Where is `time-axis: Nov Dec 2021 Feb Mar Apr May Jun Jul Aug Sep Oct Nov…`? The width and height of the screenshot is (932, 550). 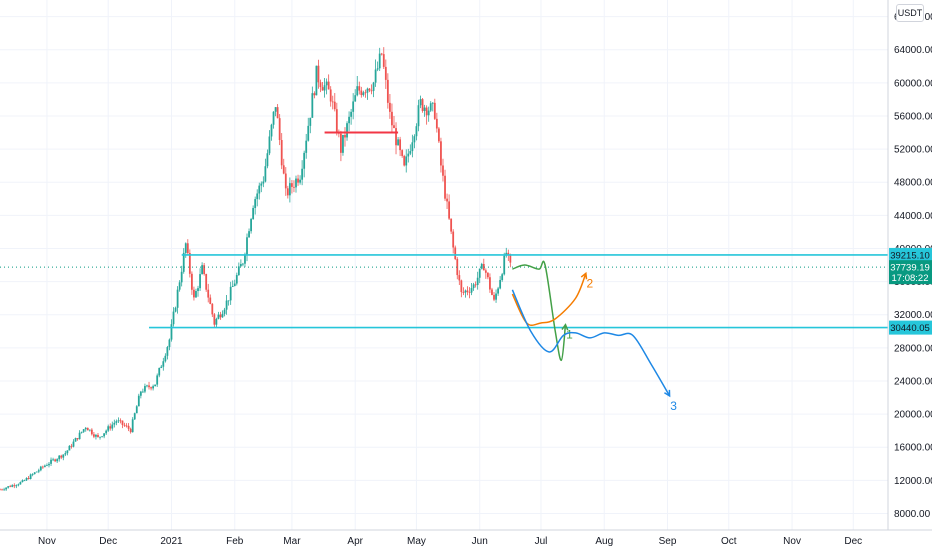 time-axis: Nov Dec 2021 Feb Mar Apr May Jun Jul Aug Sep Oct Nov… is located at coordinates (450, 541).